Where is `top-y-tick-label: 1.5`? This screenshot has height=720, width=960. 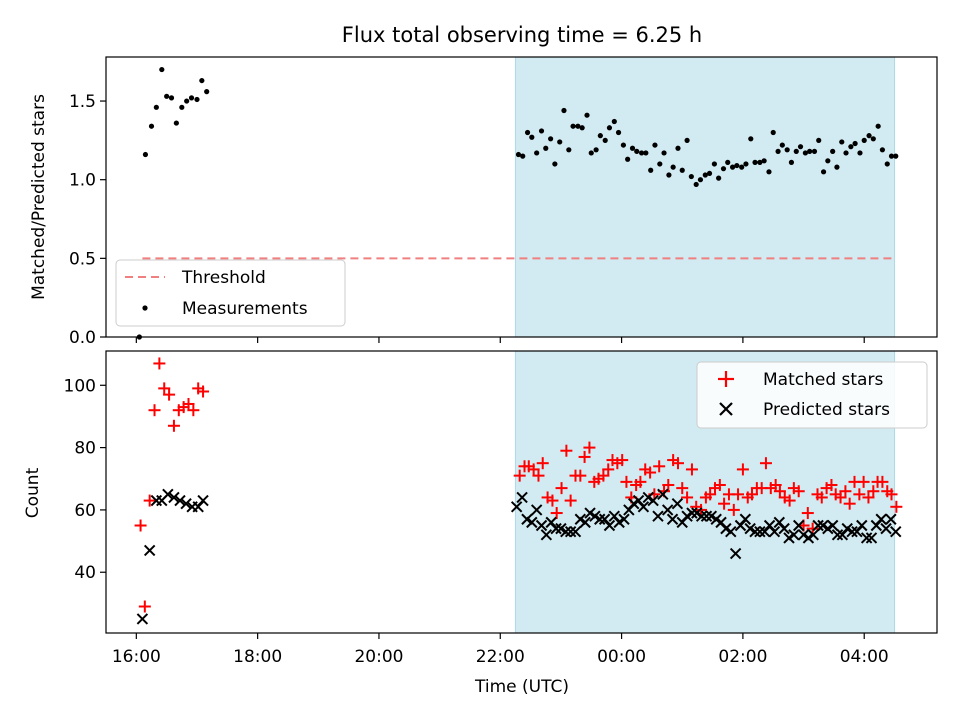 top-y-tick-label: 1.5 is located at coordinates (82, 102).